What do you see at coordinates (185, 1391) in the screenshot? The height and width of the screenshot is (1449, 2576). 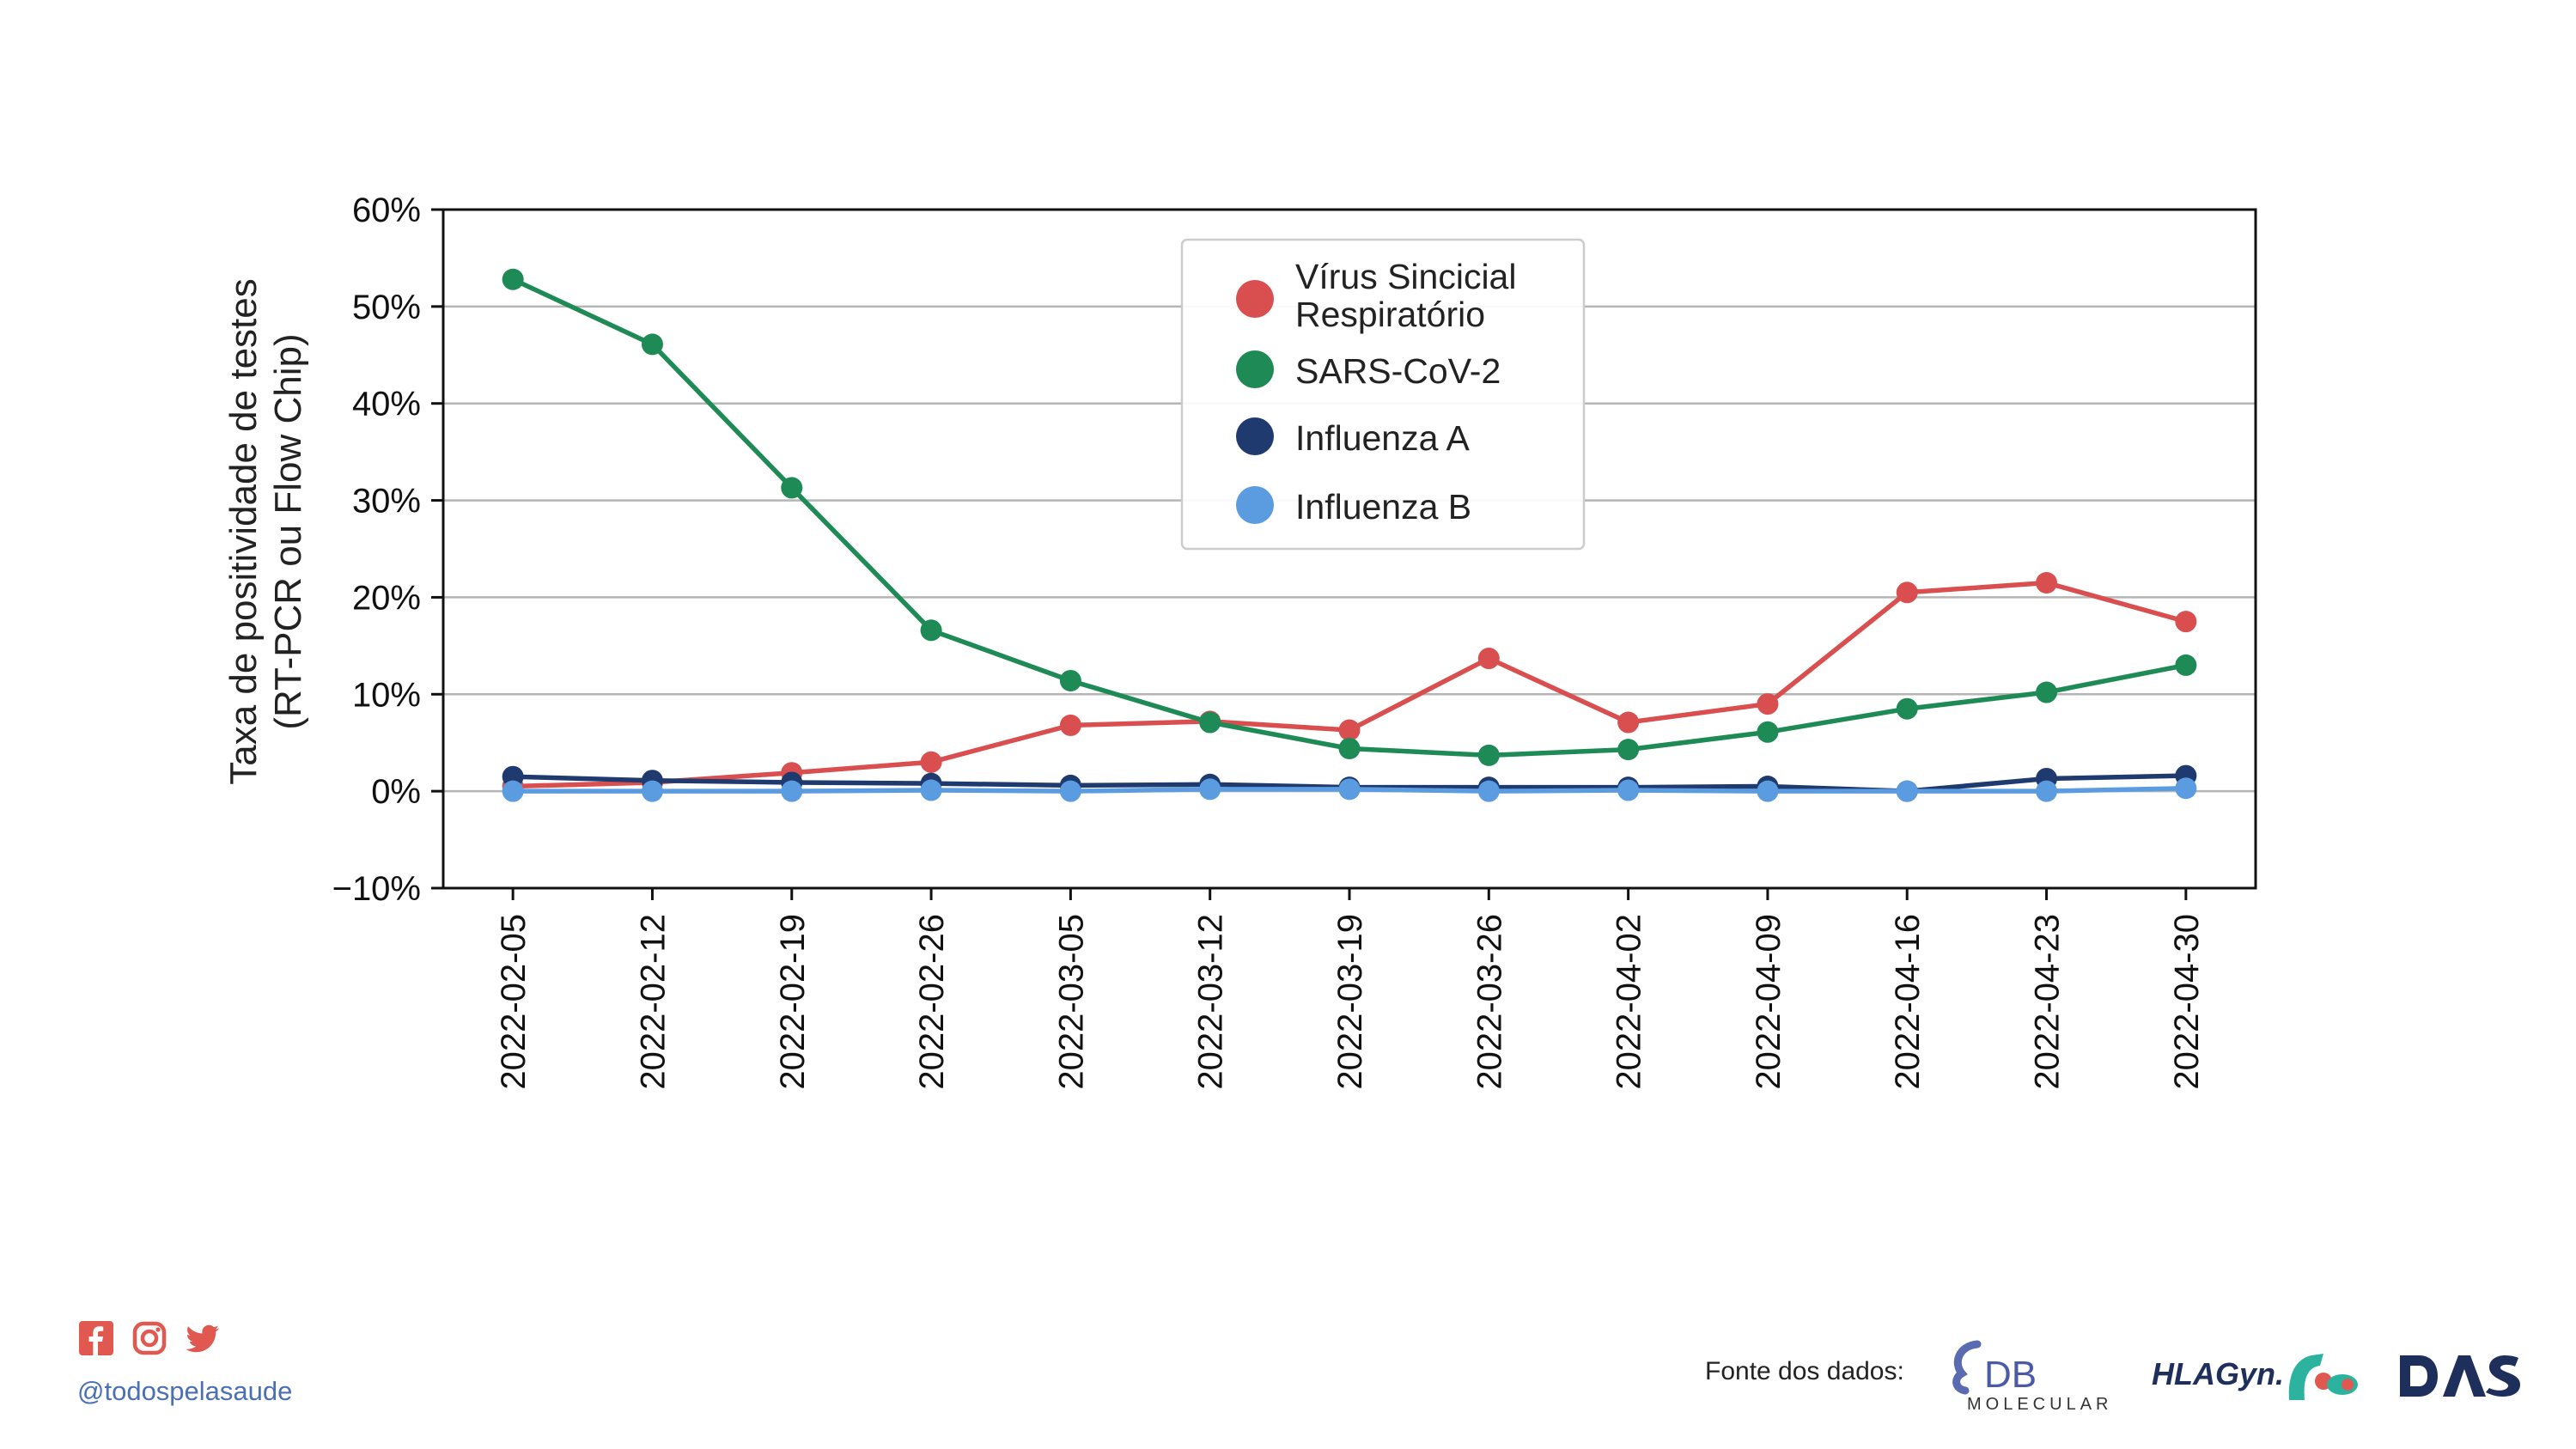 I see `social-handle: @todospelasaude` at bounding box center [185, 1391].